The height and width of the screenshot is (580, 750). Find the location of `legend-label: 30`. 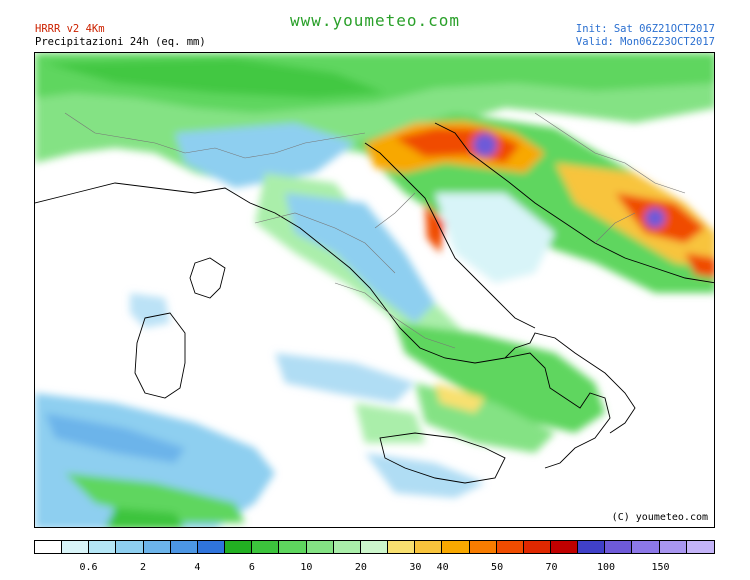

legend-label: 30 is located at coordinates (415, 567).